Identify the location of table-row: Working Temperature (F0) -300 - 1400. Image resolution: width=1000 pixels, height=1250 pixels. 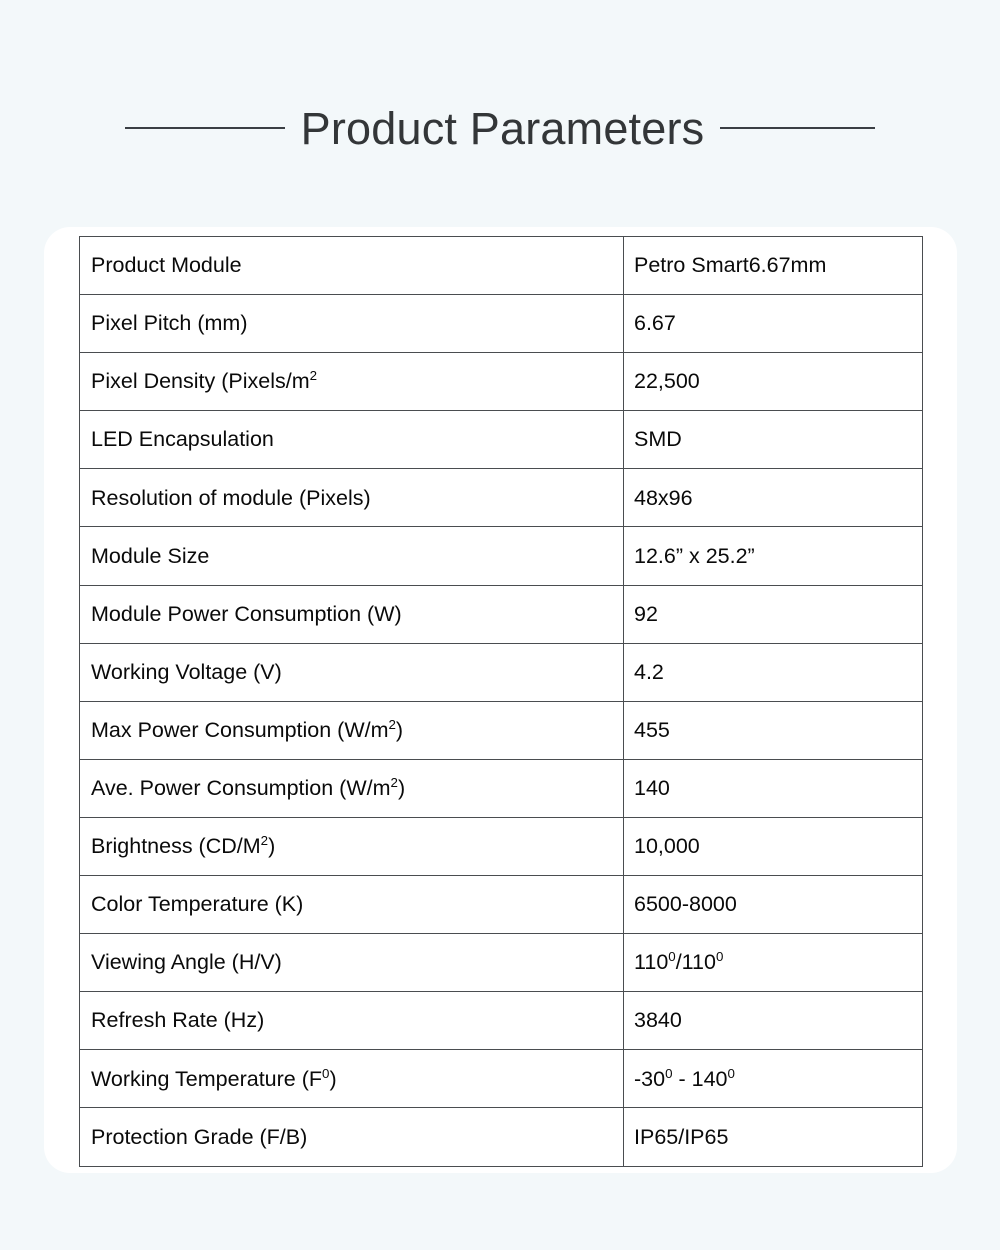
(501, 1079).